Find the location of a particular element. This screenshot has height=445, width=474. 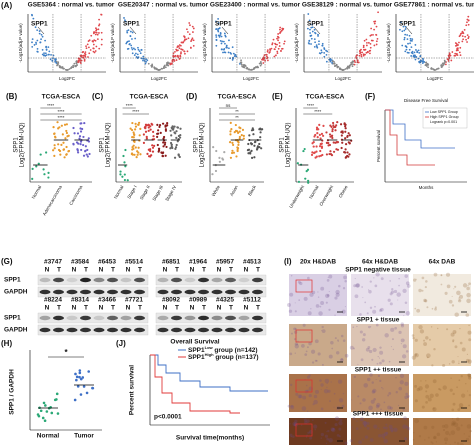

significance: ** is located at coordinates (237, 111).